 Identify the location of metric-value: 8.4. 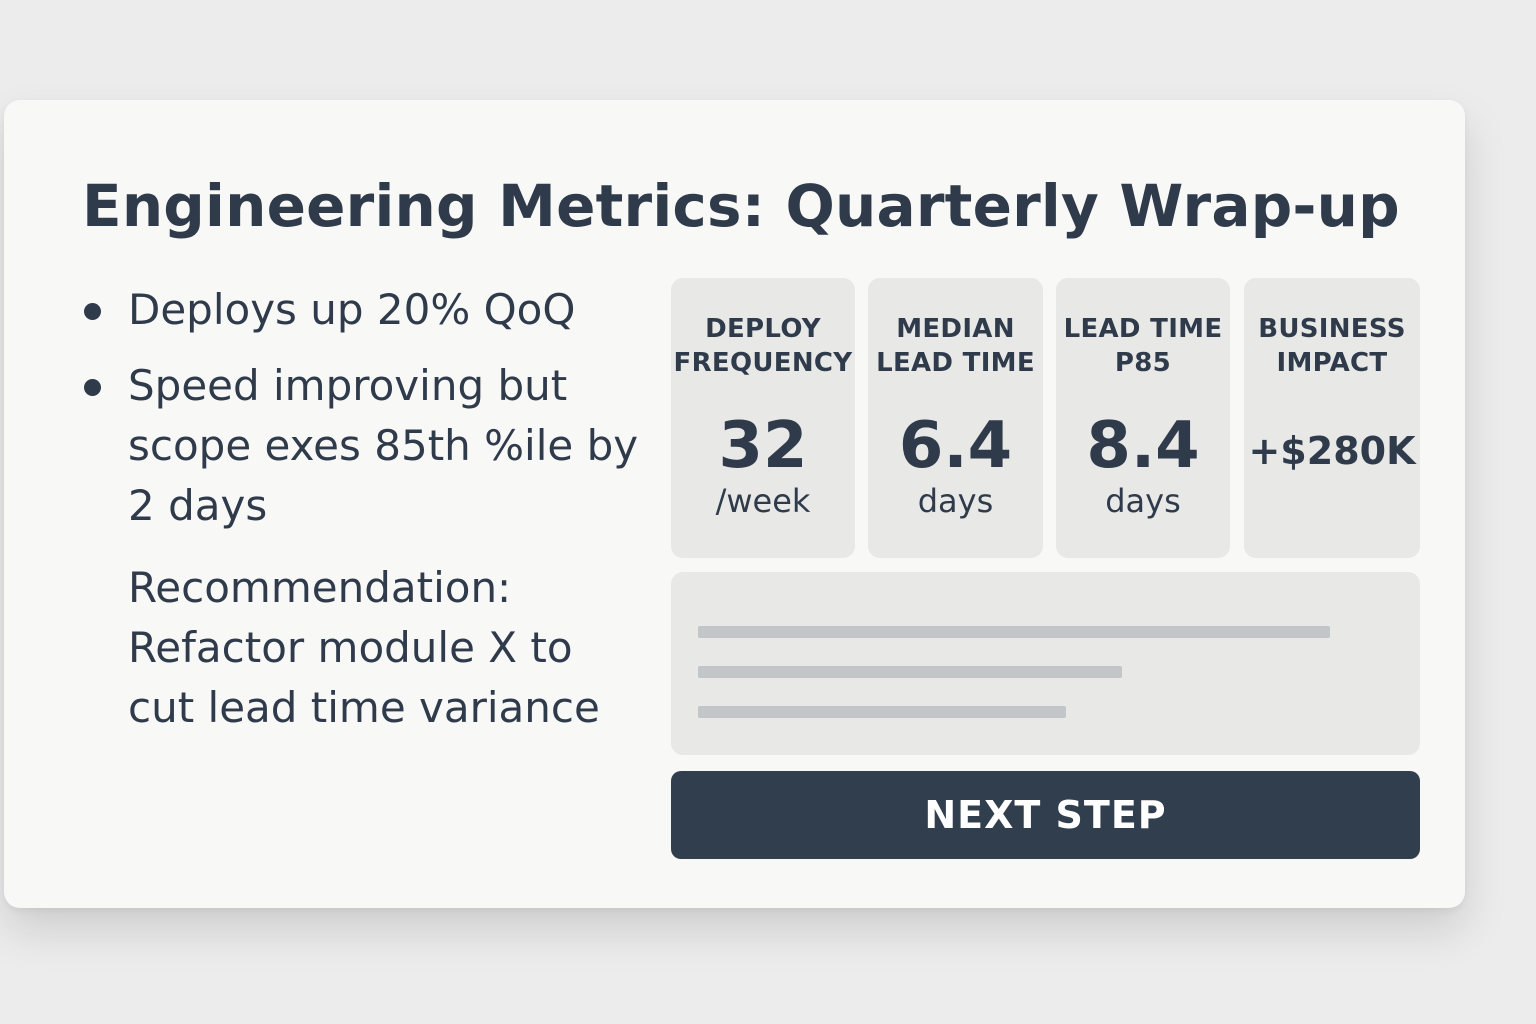
(1143, 446).